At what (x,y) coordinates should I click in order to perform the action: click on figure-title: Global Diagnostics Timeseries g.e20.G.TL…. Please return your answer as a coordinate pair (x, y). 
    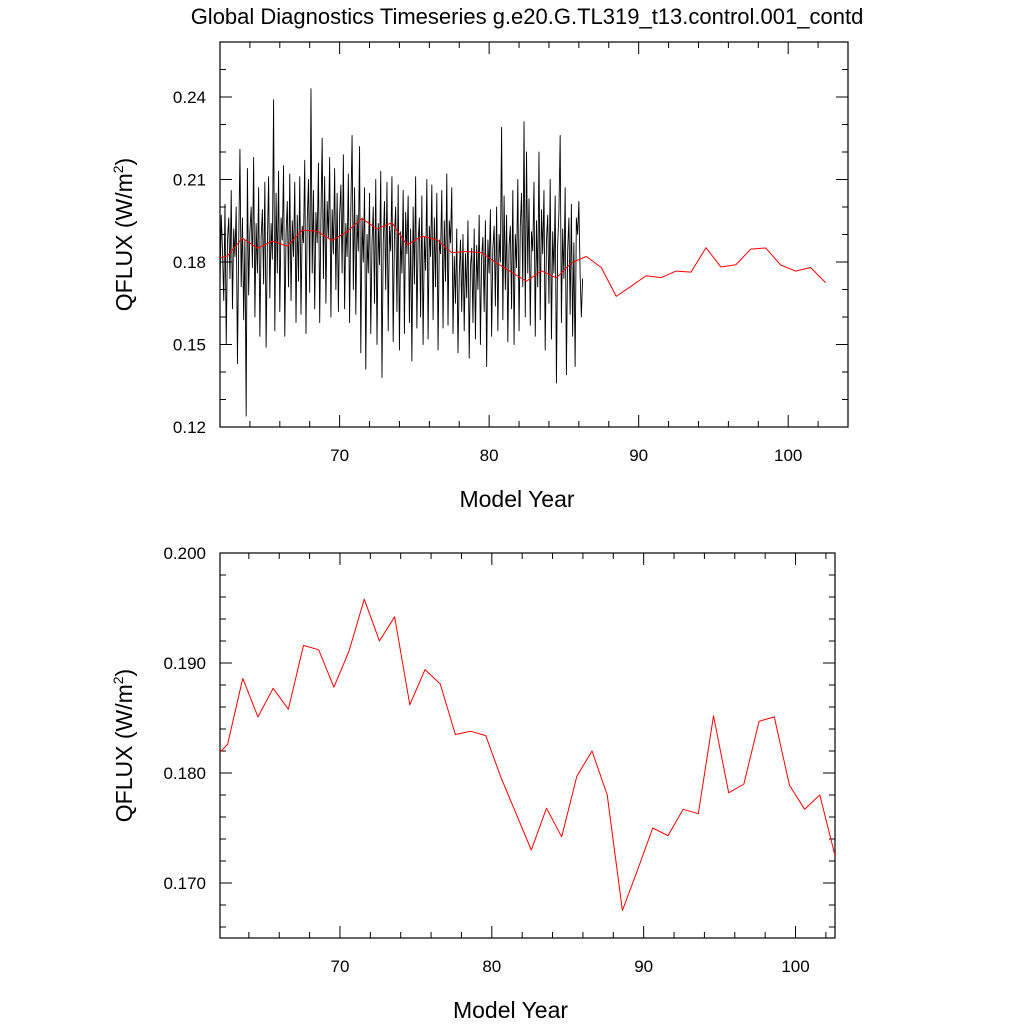
    Looking at the image, I should click on (527, 16).